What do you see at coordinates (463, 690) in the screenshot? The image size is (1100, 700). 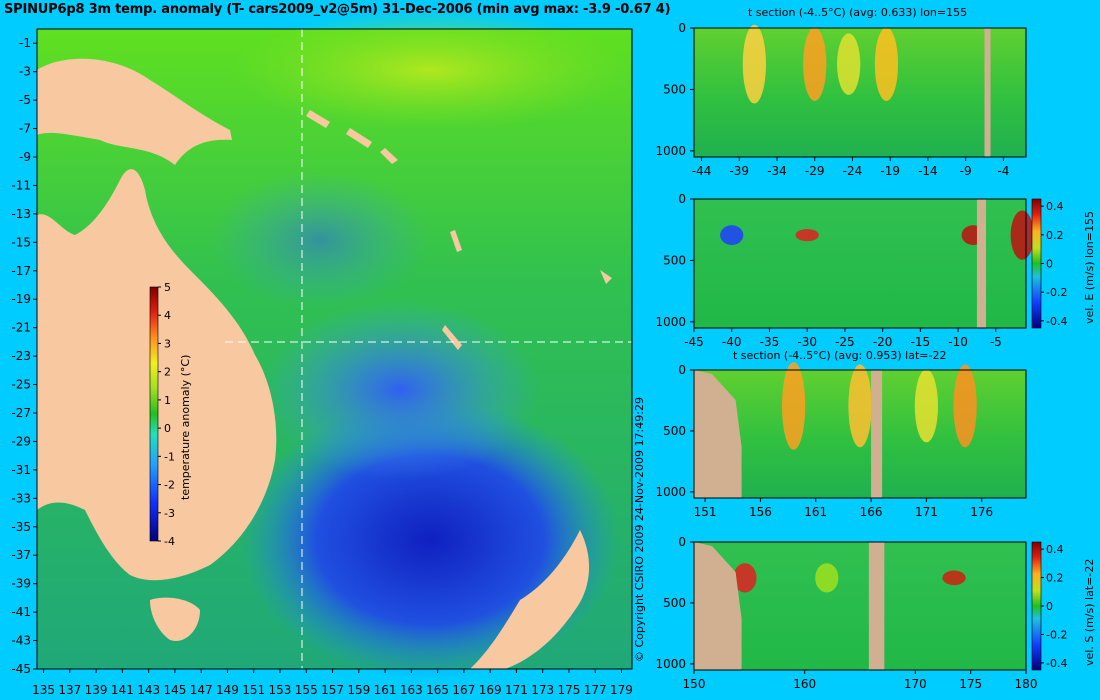 I see `map-x-tick-label: 167` at bounding box center [463, 690].